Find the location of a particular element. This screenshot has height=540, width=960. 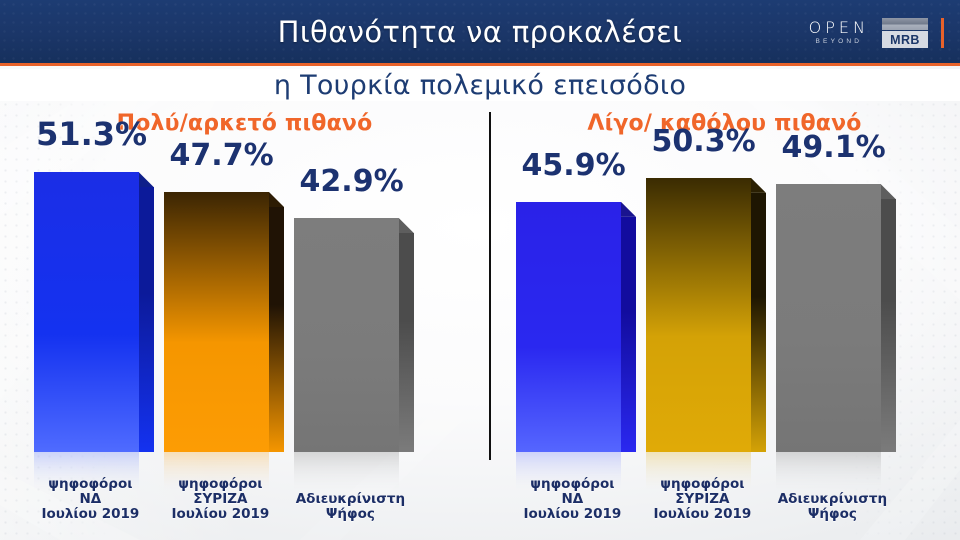

logo-divider-rule is located at coordinates (942, 33).